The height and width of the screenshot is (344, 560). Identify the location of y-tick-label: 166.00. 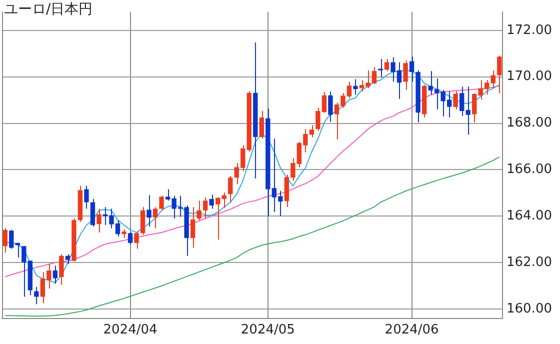
(529, 170).